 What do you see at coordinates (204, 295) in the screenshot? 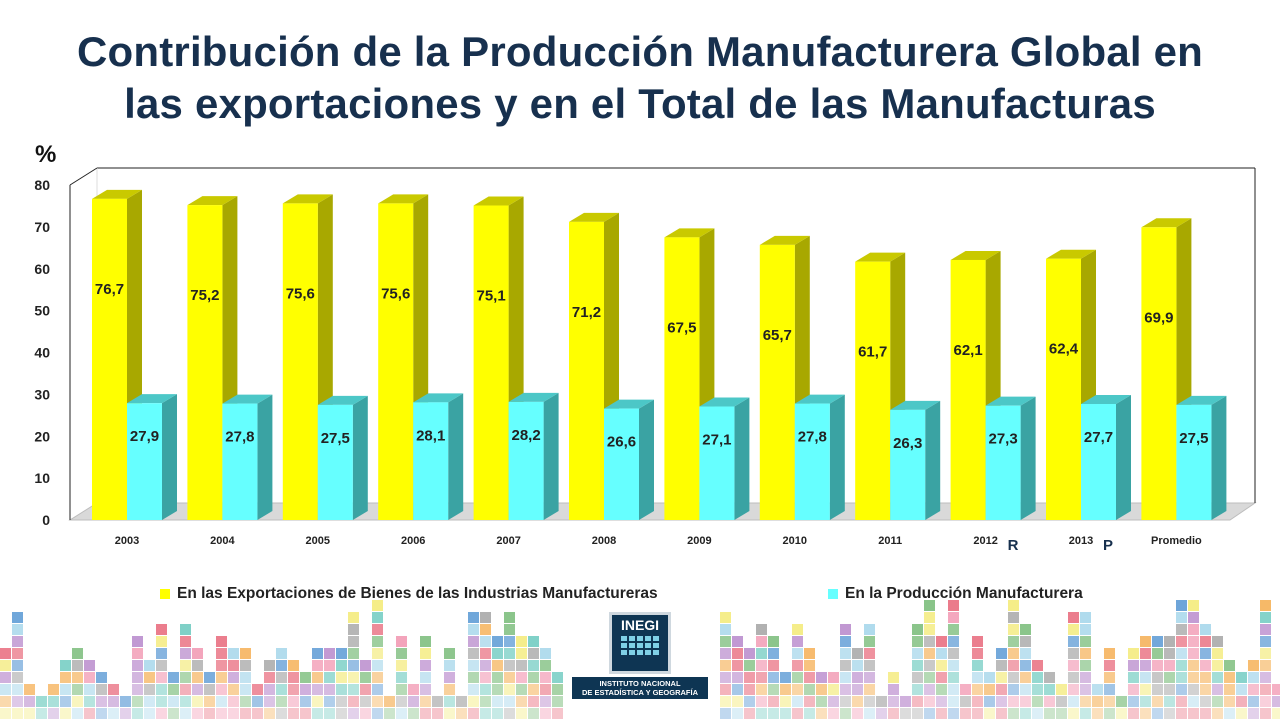
I see `bar-exports-2004-label: 75,2` at bounding box center [204, 295].